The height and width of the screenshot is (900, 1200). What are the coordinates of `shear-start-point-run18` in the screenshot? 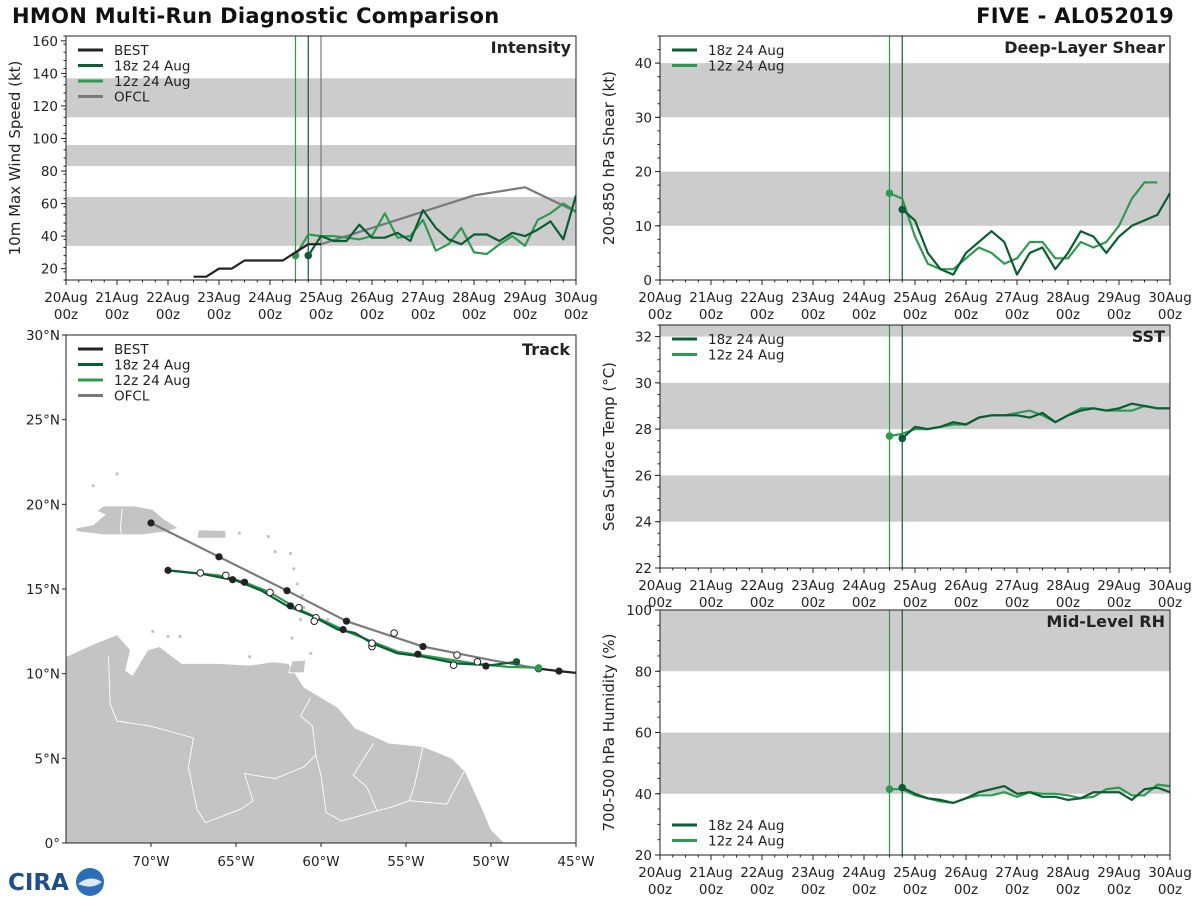 It's located at (902, 209).